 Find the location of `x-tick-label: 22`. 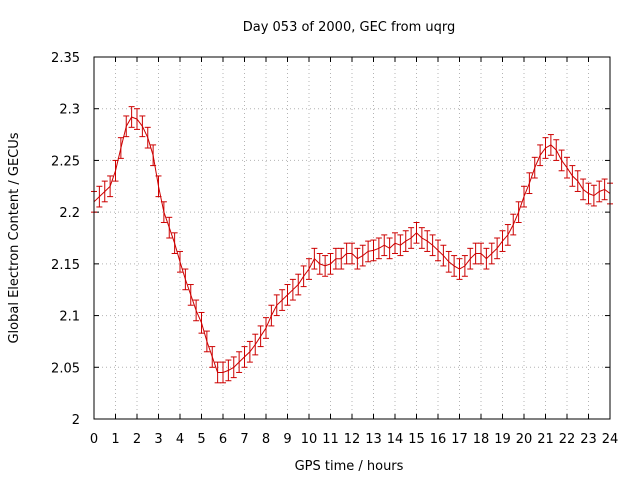

x-tick-label: 22 is located at coordinates (567, 439).